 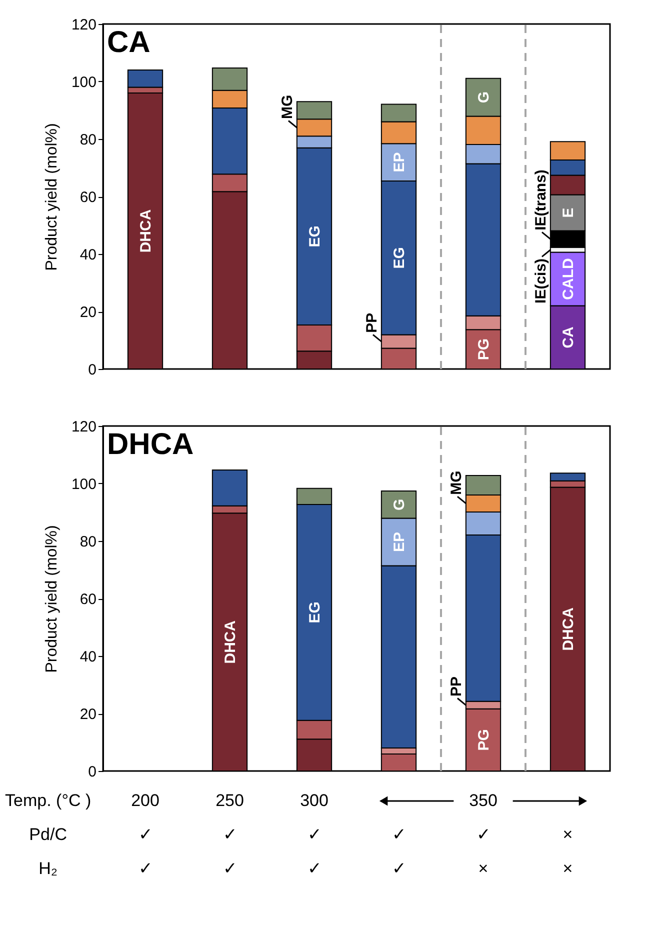 I want to click on x-tick-label: 250, so click(x=230, y=800).